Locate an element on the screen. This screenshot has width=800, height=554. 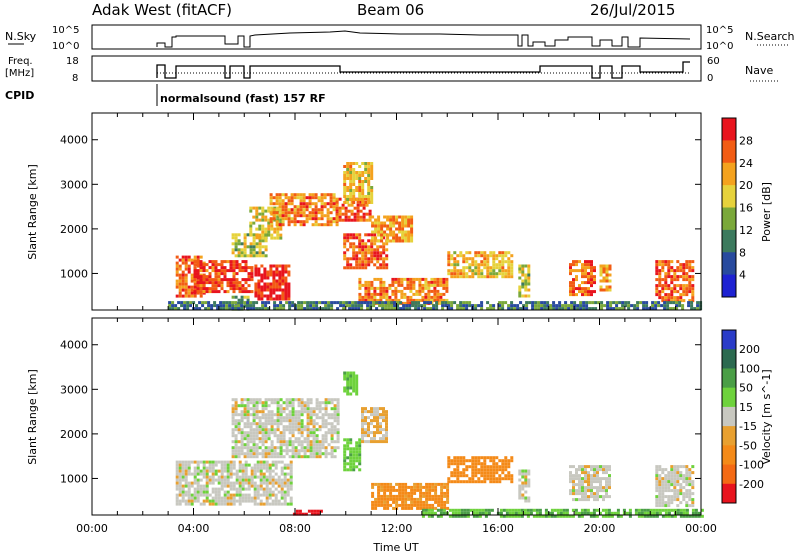
colorbar-swatch is located at coordinates (729, 241).